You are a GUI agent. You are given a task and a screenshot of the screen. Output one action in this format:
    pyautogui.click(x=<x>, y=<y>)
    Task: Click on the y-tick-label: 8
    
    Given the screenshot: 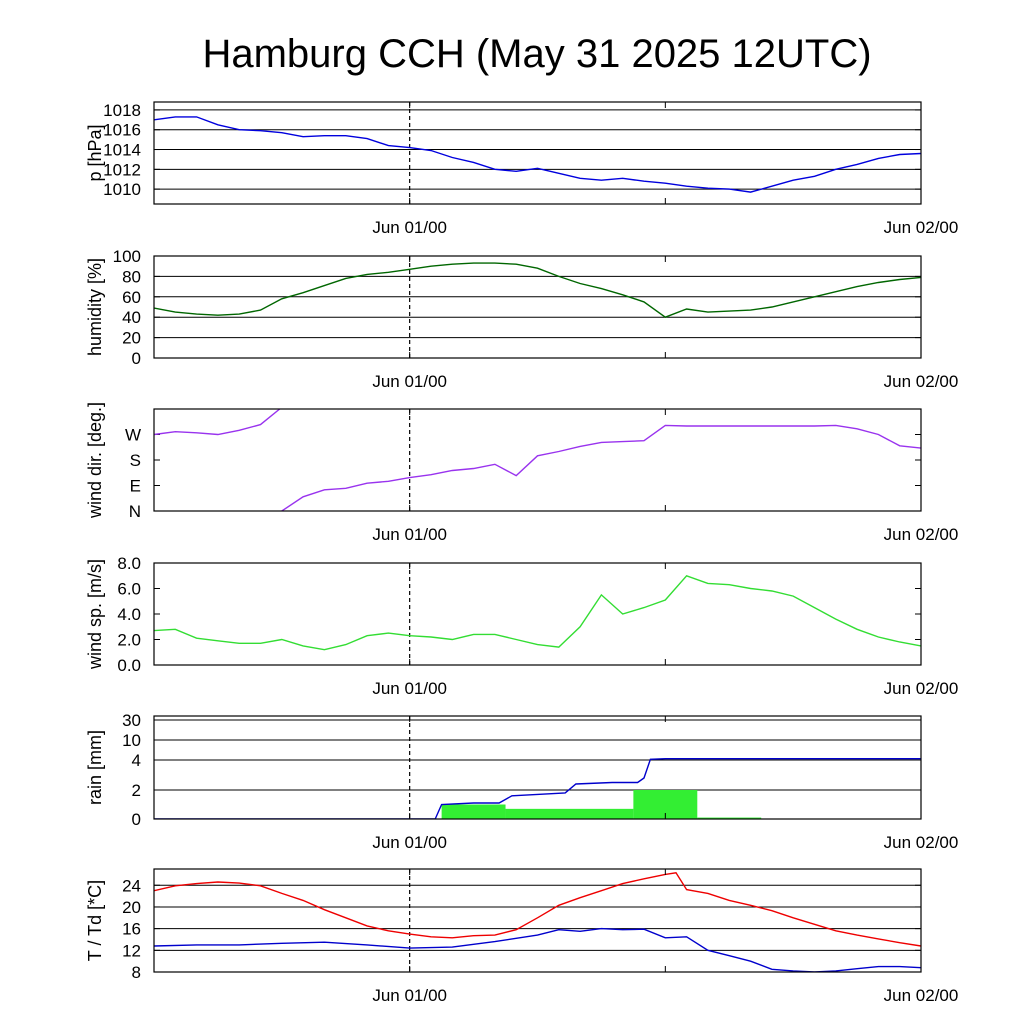 What is the action you would take?
    pyautogui.click(x=136, y=972)
    